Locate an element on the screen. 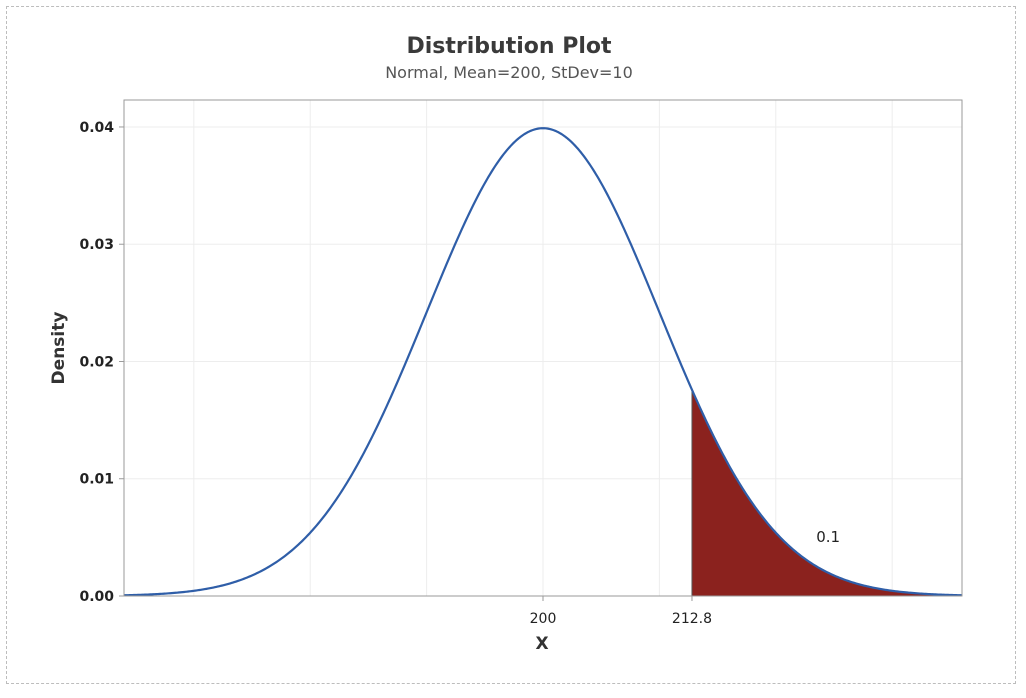 This screenshot has width=1026, height=698. y-tick-label: 0.01 is located at coordinates (96, 480).